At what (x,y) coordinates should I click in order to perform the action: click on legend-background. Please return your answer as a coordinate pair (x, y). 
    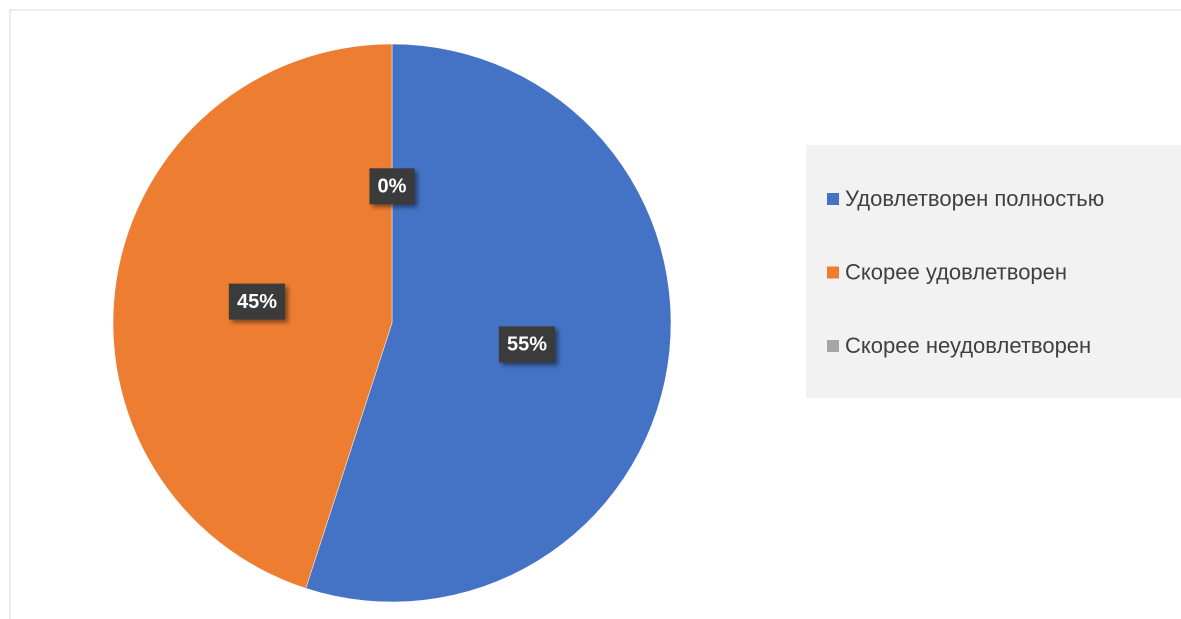
    Looking at the image, I should click on (993, 271).